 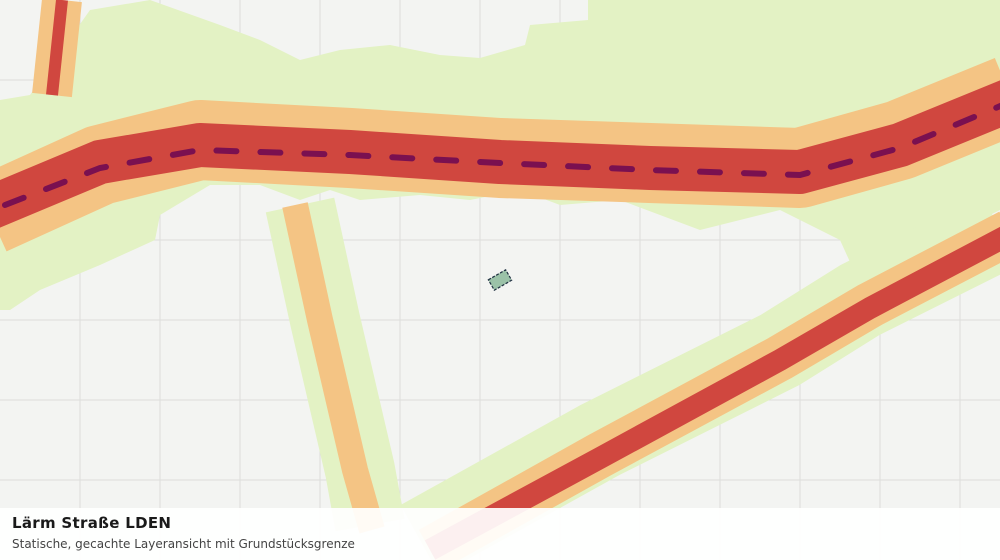 What do you see at coordinates (92, 523) in the screenshot?
I see `layer-title: Lärm Straße LDEN` at bounding box center [92, 523].